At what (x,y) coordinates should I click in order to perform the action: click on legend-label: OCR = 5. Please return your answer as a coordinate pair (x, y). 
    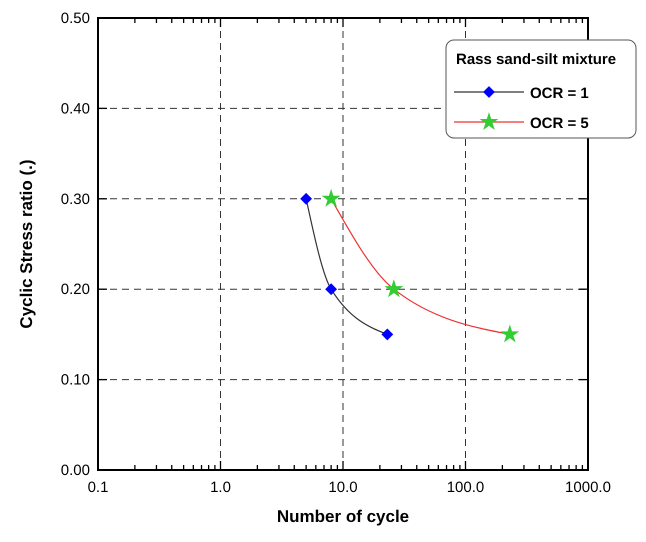
    Looking at the image, I should click on (559, 123).